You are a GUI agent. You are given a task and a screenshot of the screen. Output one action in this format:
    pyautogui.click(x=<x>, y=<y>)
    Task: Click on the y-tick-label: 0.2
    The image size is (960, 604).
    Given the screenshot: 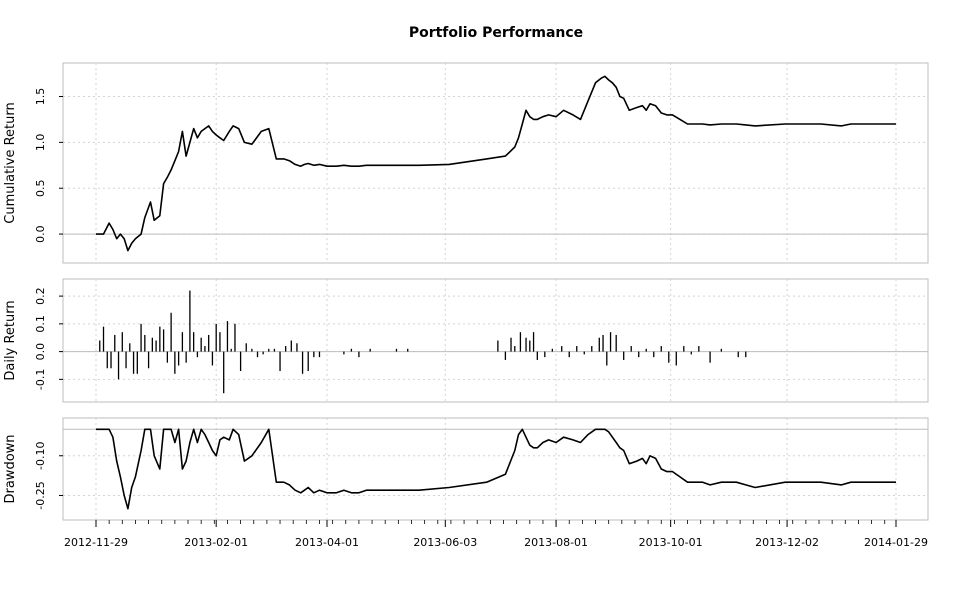 What is the action you would take?
    pyautogui.click(x=40, y=296)
    